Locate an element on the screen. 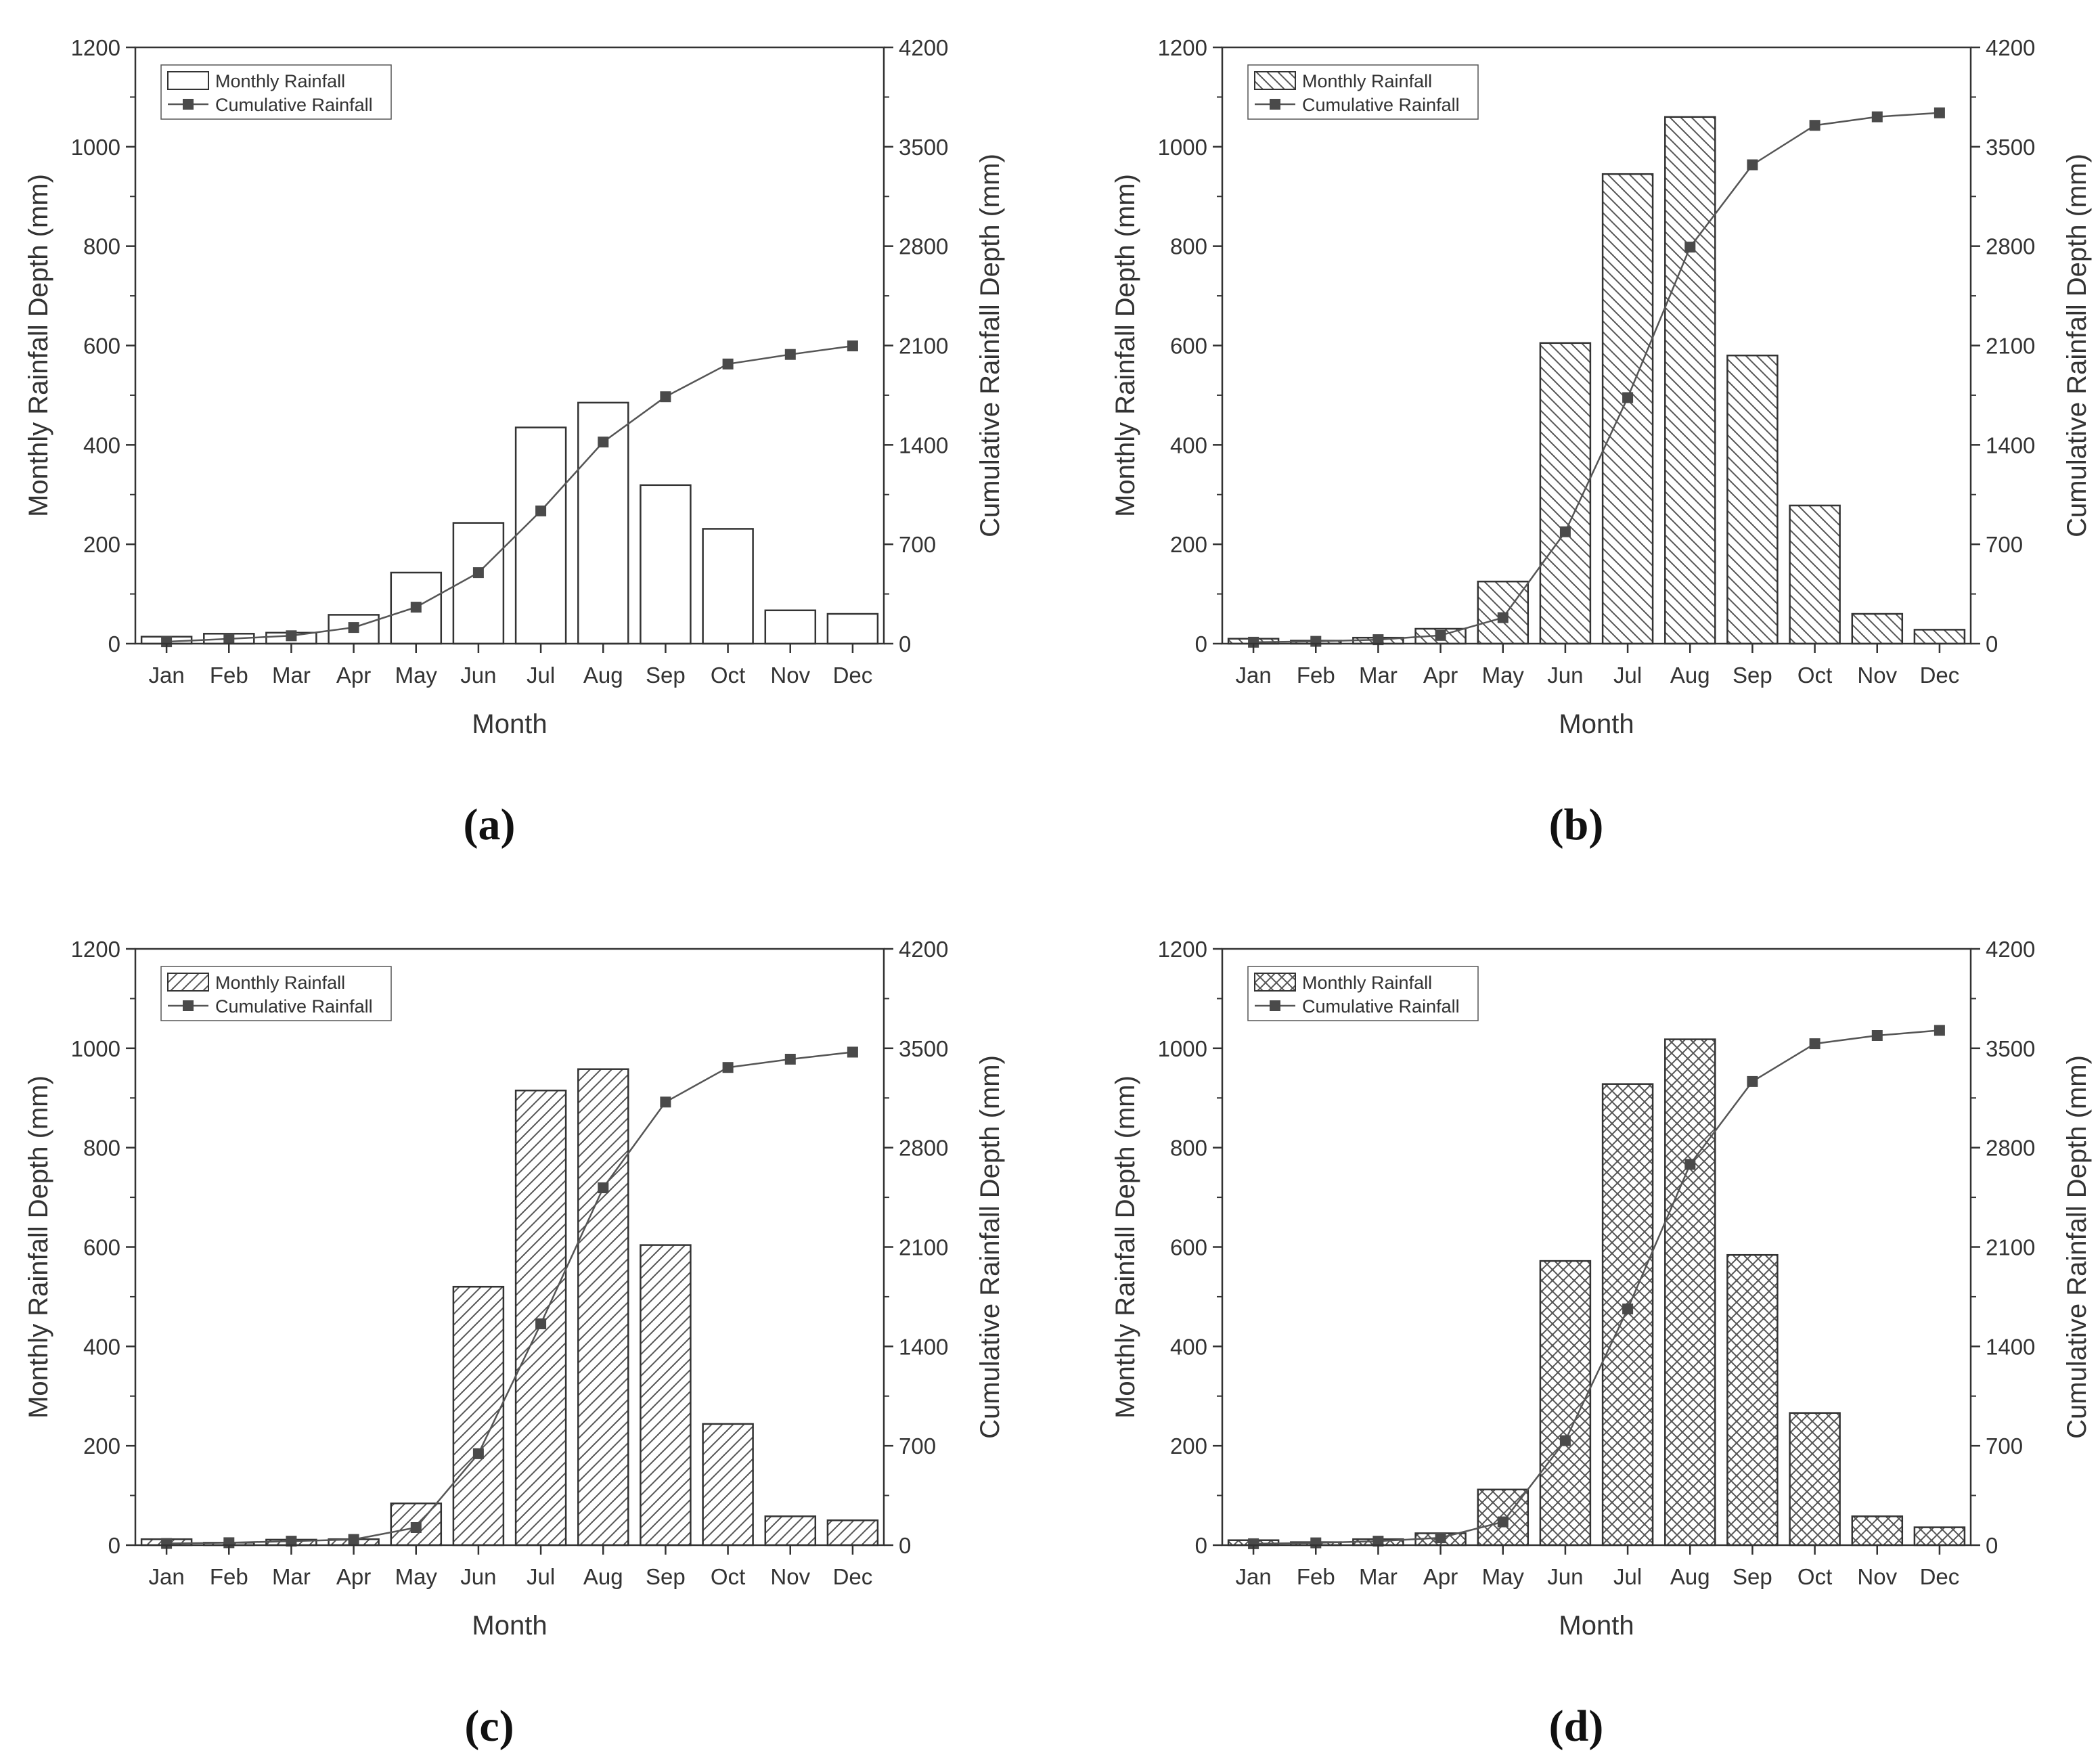 The image size is (2100, 1757). panel-caption: (c) is located at coordinates (489, 1727).